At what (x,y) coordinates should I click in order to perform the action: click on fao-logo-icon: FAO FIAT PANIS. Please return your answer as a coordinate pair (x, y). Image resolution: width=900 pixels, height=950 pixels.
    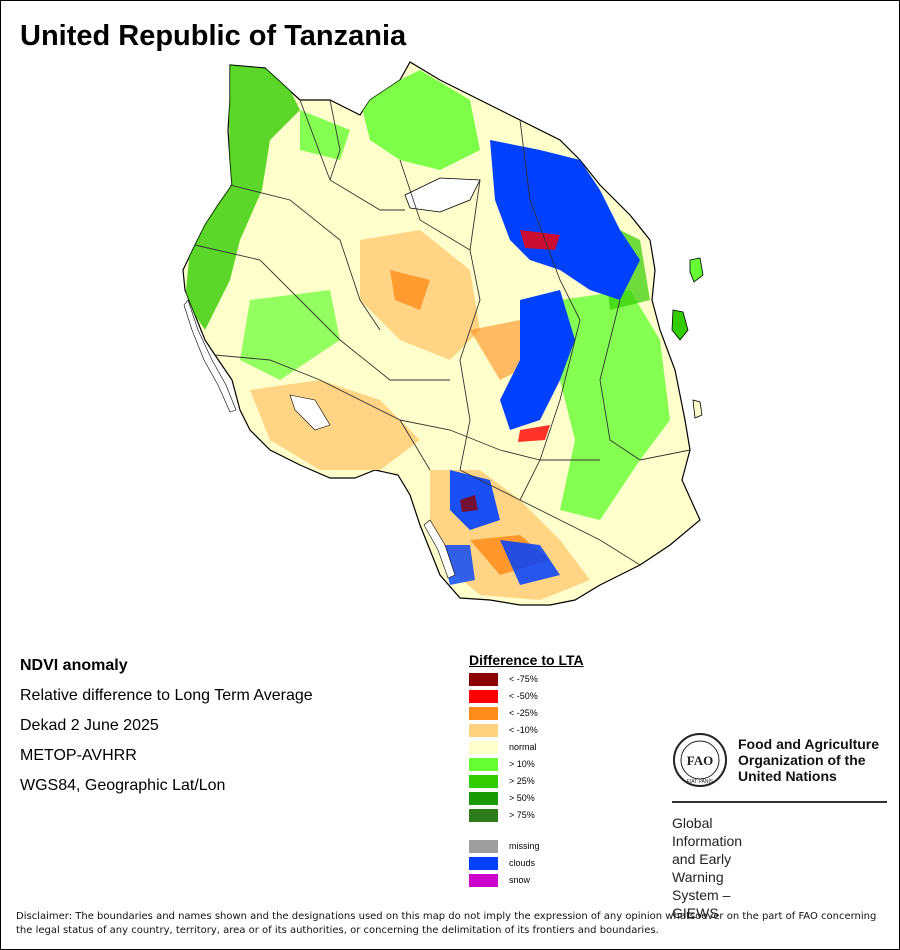
    Looking at the image, I should click on (700, 760).